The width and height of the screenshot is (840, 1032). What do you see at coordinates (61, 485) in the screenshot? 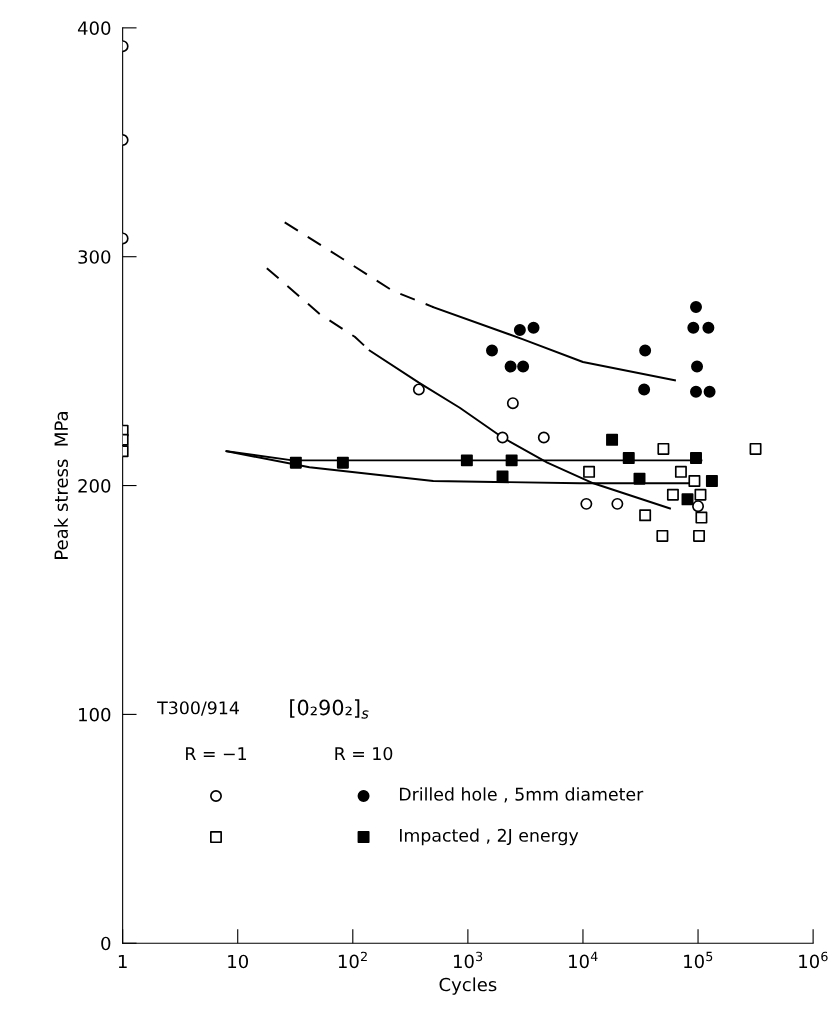
I see `y-axis-title: Peak stress MPa` at bounding box center [61, 485].